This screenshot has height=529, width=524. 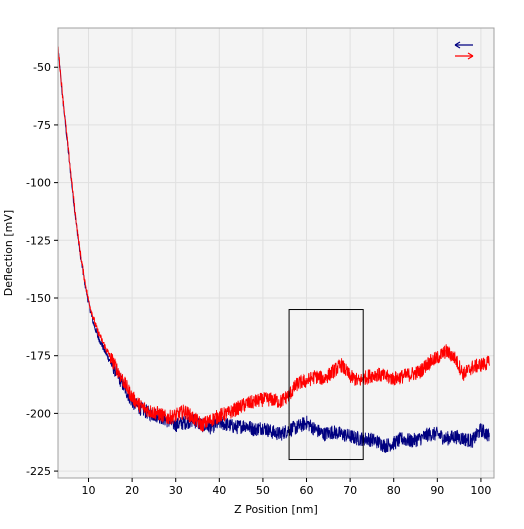 What do you see at coordinates (42, 67) in the screenshot?
I see `y-tick-label: -50` at bounding box center [42, 67].